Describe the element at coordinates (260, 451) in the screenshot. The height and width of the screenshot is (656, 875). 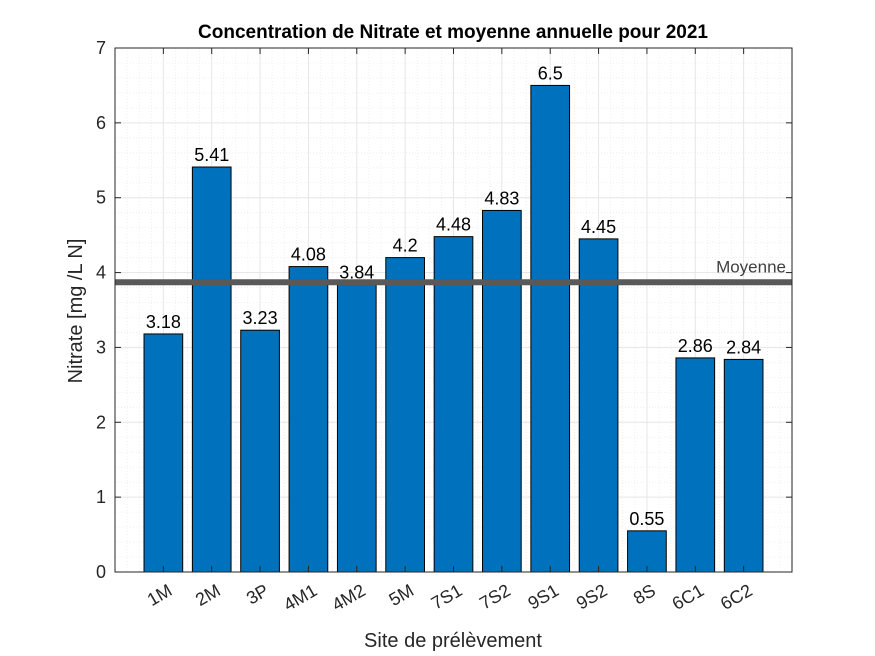
I see `bar-3p` at that location.